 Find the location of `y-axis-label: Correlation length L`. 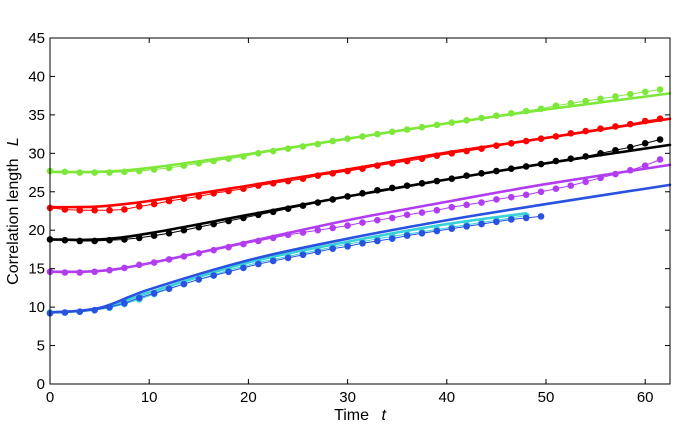

y-axis-label: Correlation length L is located at coordinates (13, 211).